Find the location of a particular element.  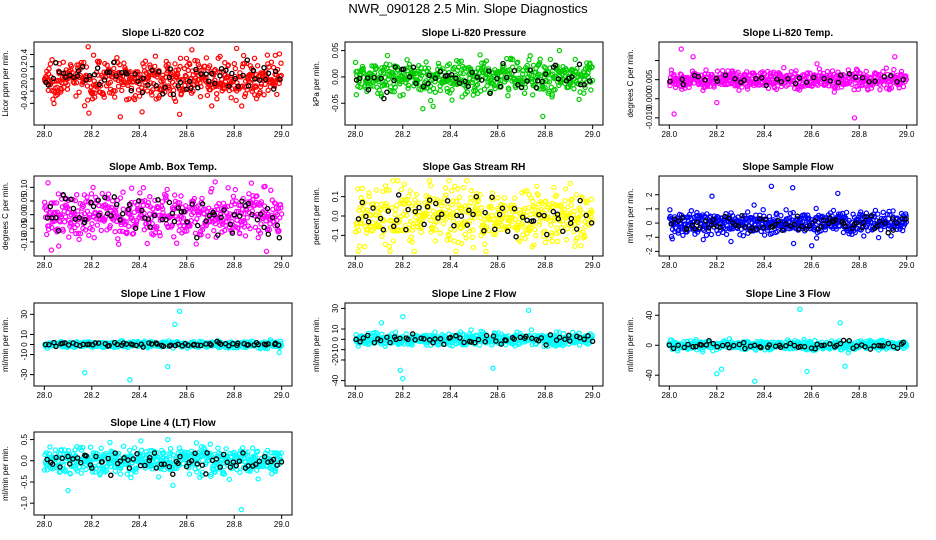

plot-frame is located at coordinates (788, 216).